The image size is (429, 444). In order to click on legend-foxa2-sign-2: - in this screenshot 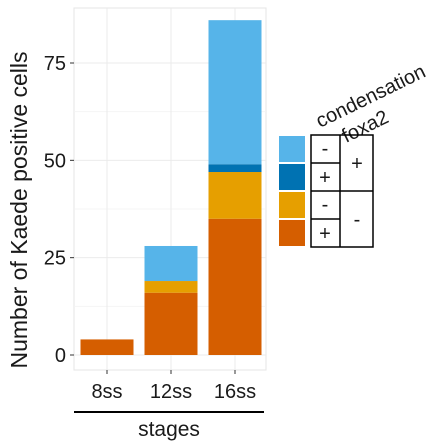, I will do `click(357, 220)`.